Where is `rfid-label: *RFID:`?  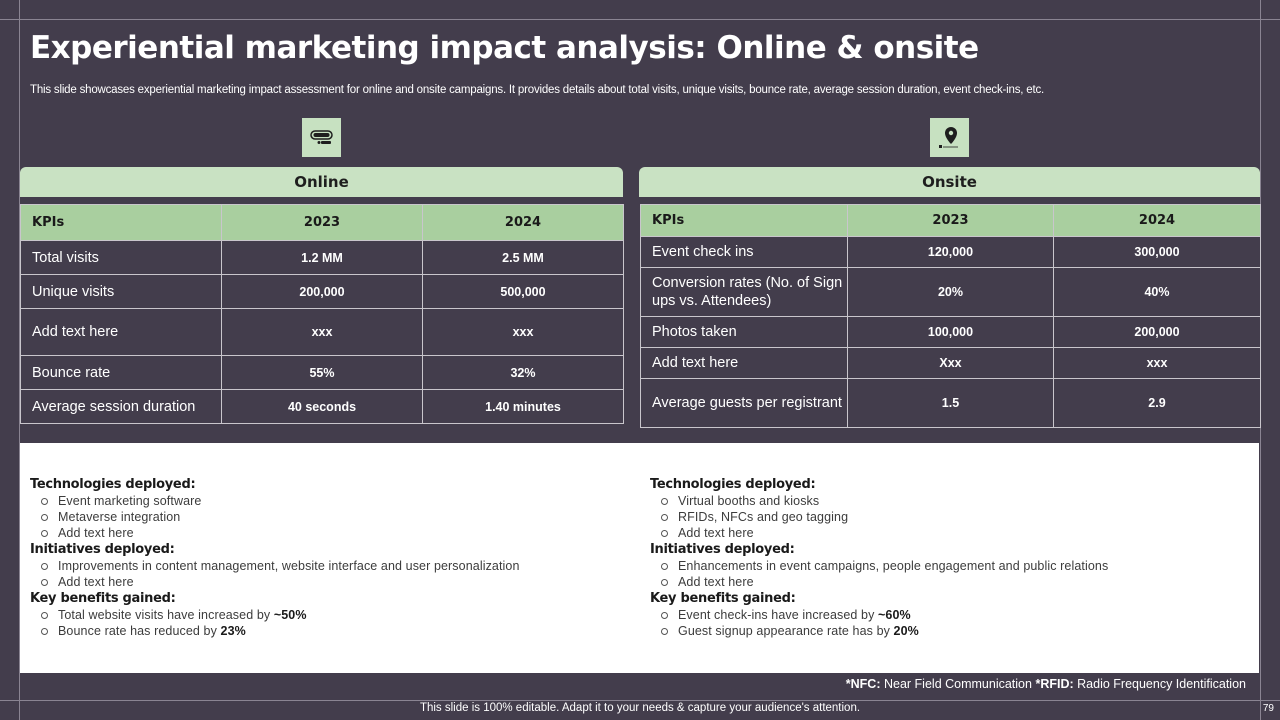
rfid-label: *RFID: is located at coordinates (1054, 684).